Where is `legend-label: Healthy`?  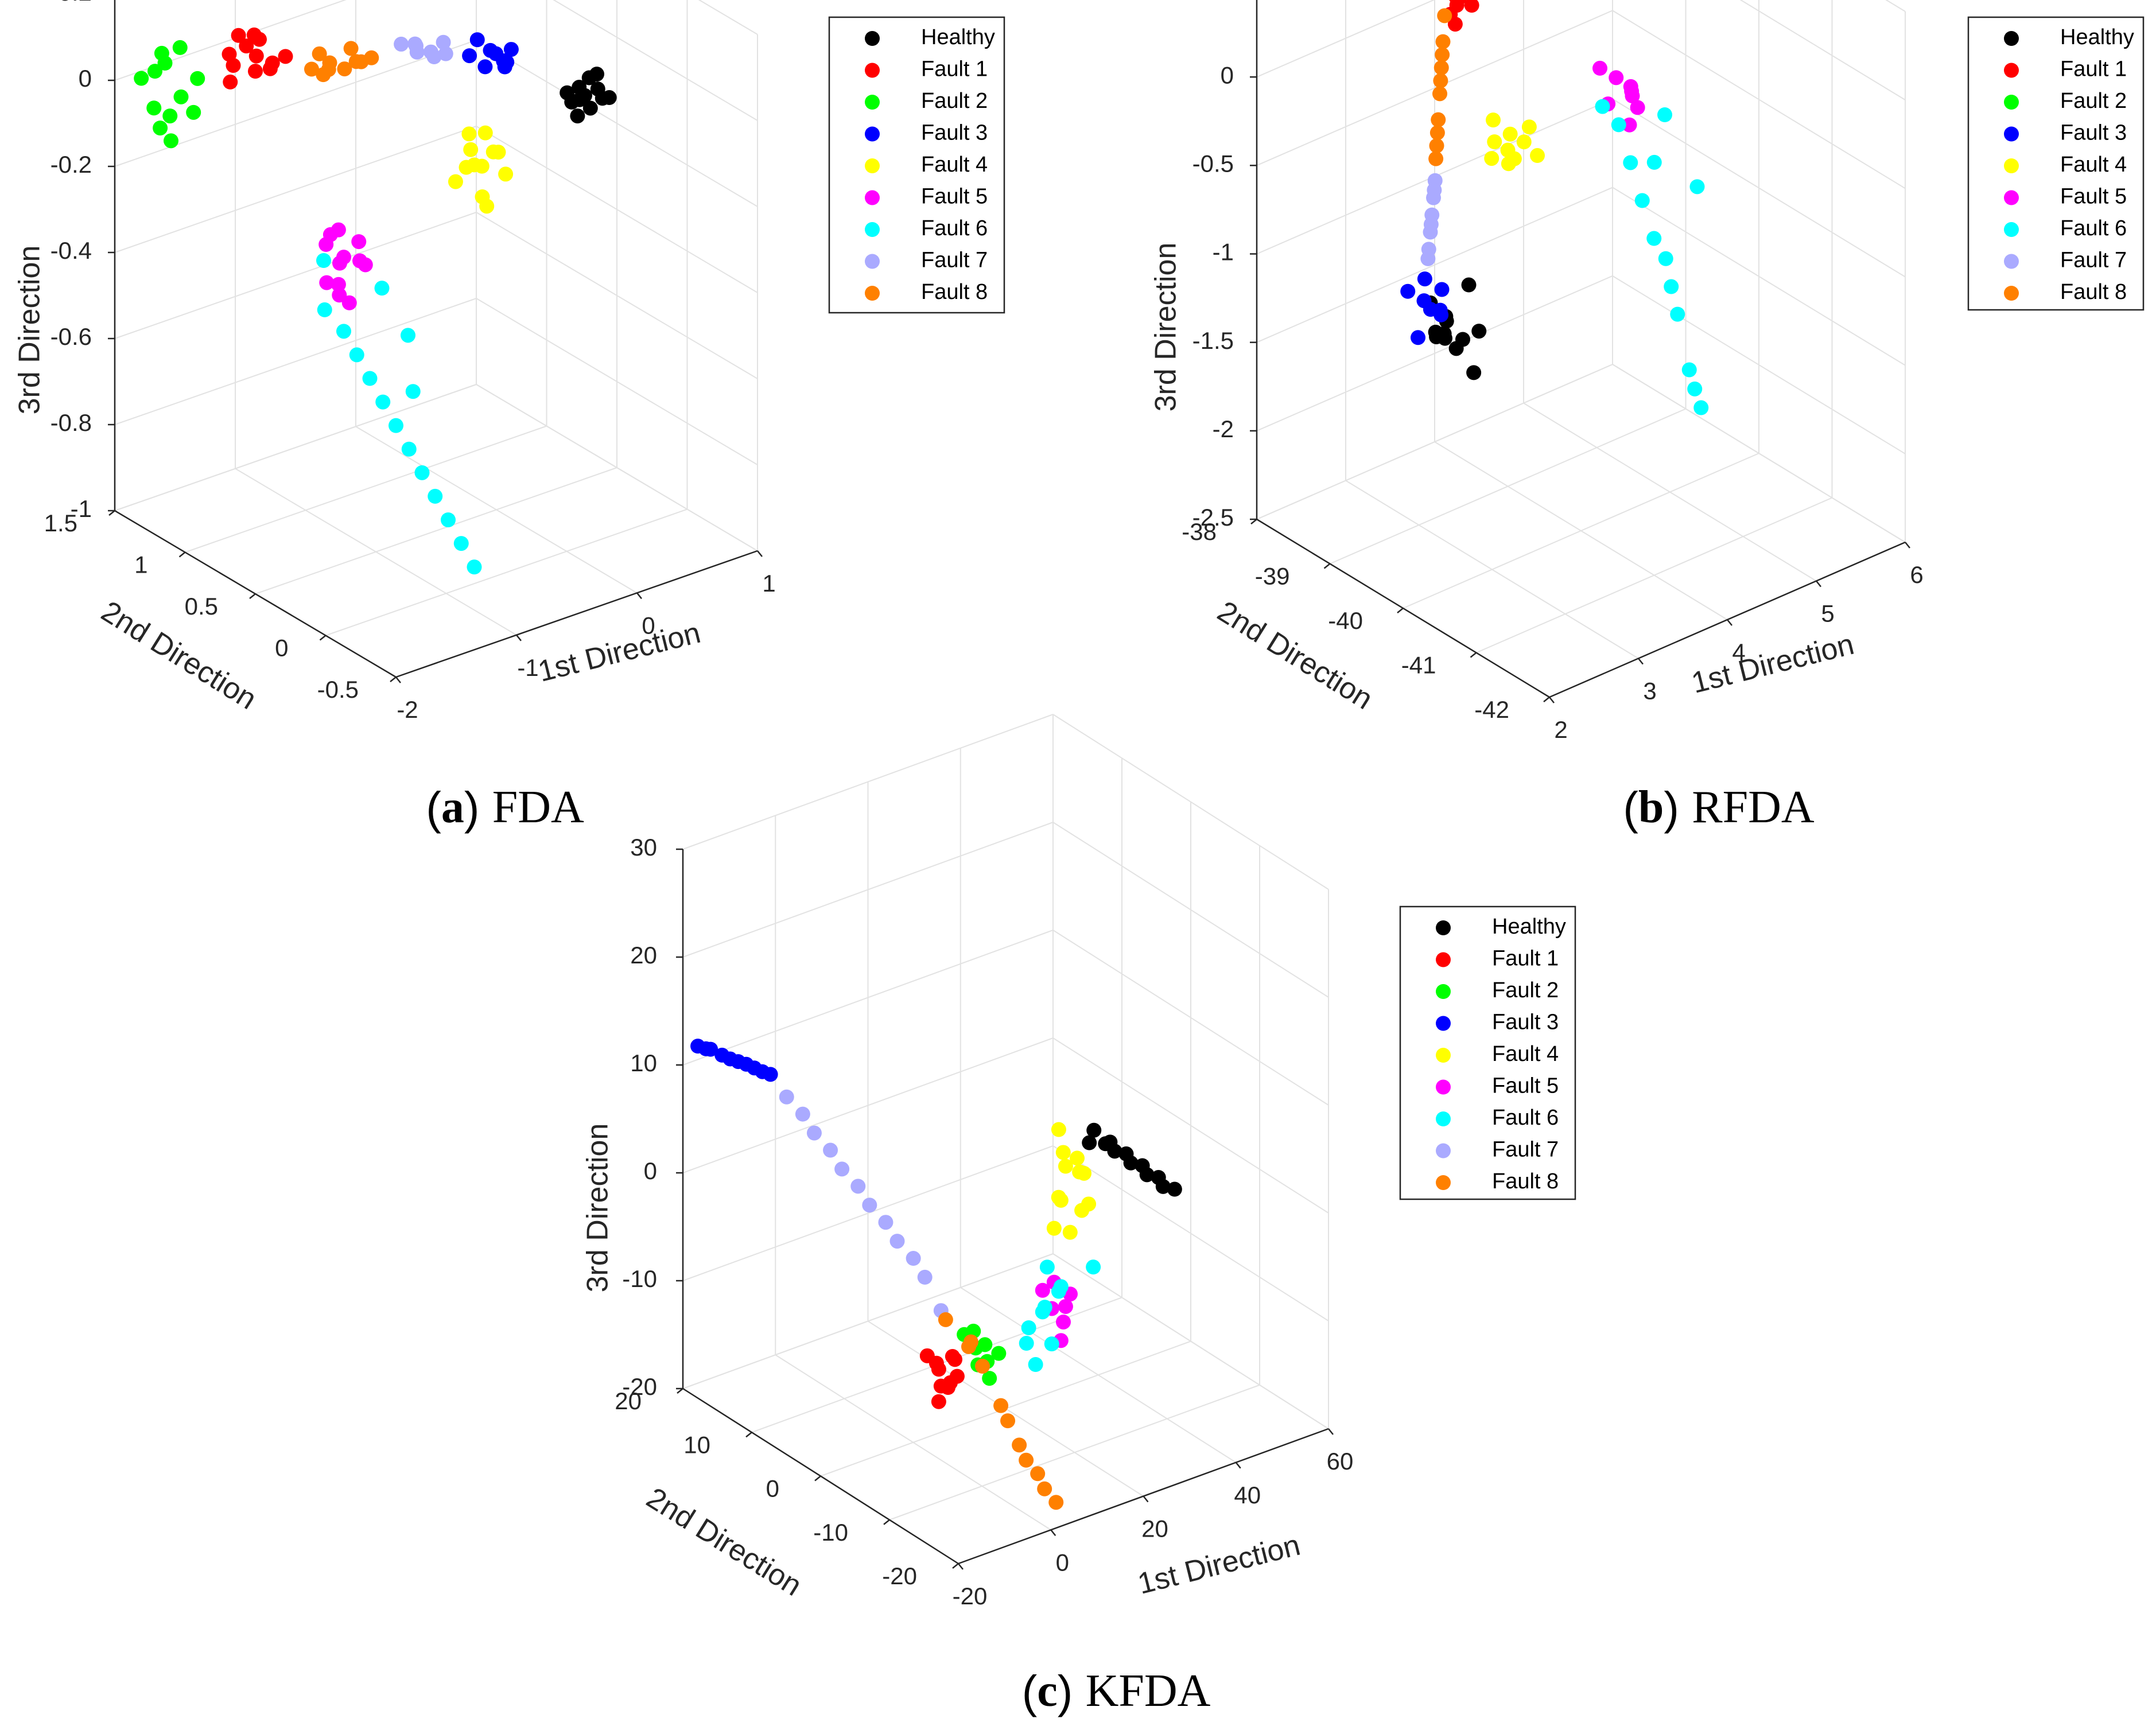
legend-label: Healthy is located at coordinates (1529, 927).